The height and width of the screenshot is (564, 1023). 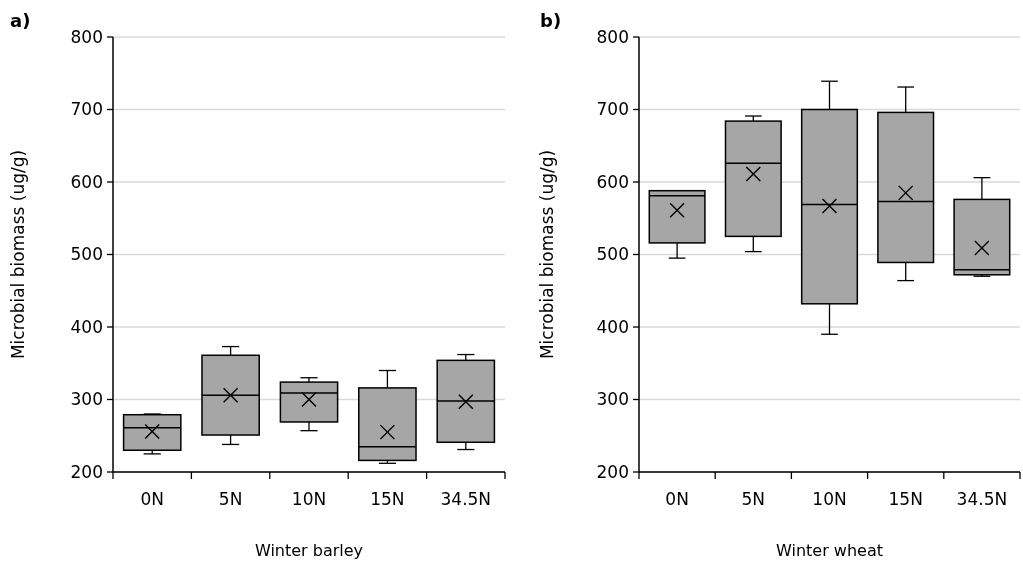 What do you see at coordinates (829, 550) in the screenshot?
I see `x-axis-title: Winter wheat` at bounding box center [829, 550].